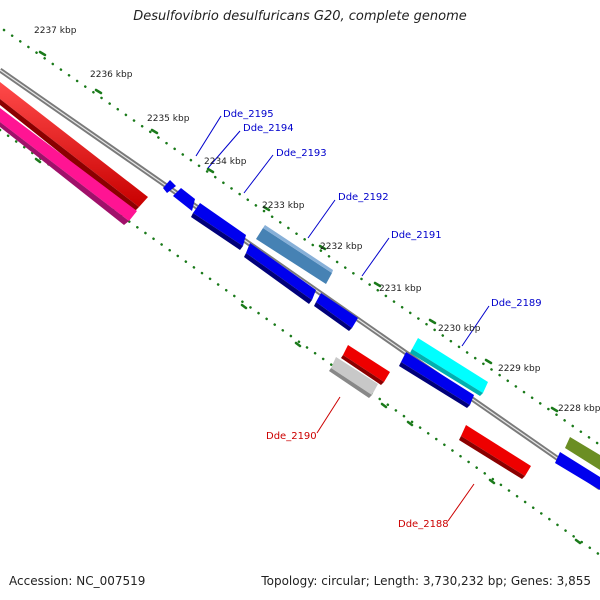 This screenshot has width=600, height=600. Describe the element at coordinates (111, 581) in the screenshot. I see `accession-value: NC_007519` at that location.